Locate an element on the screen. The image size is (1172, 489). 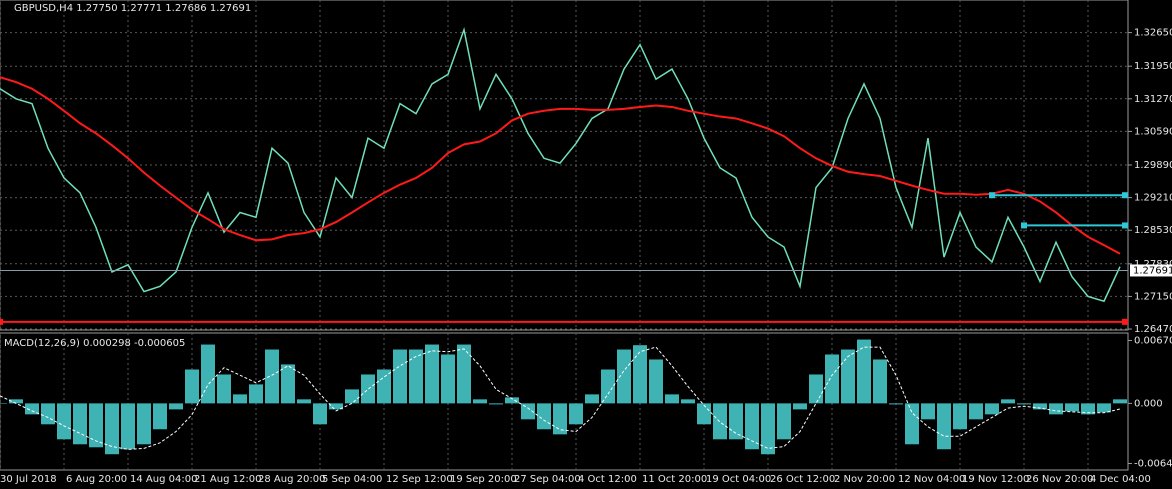
x-tick-label: 4 Oct 12:00 is located at coordinates (607, 479).